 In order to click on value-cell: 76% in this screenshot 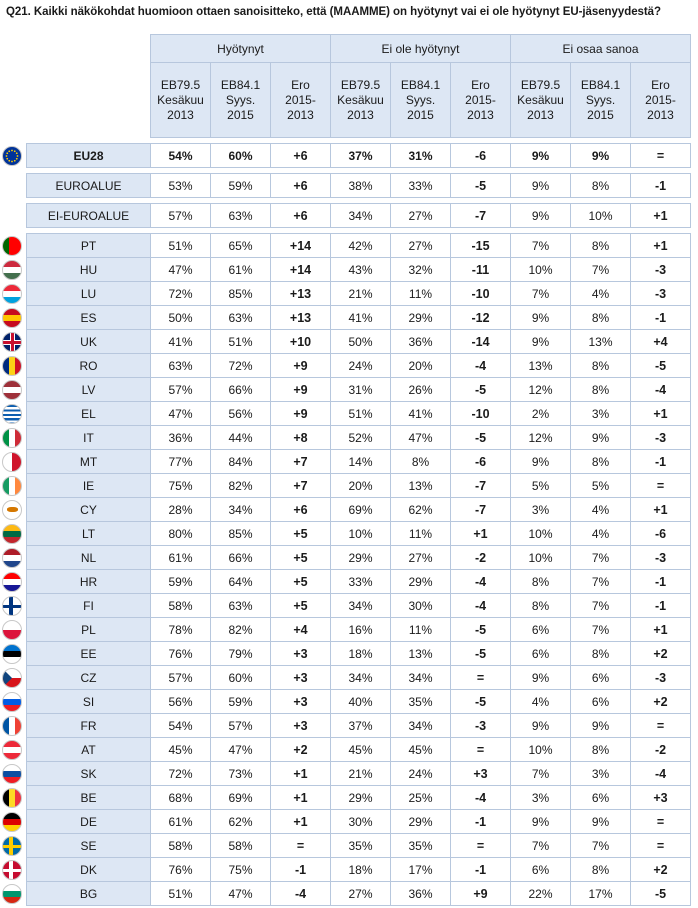, I will do `click(180, 653)`.